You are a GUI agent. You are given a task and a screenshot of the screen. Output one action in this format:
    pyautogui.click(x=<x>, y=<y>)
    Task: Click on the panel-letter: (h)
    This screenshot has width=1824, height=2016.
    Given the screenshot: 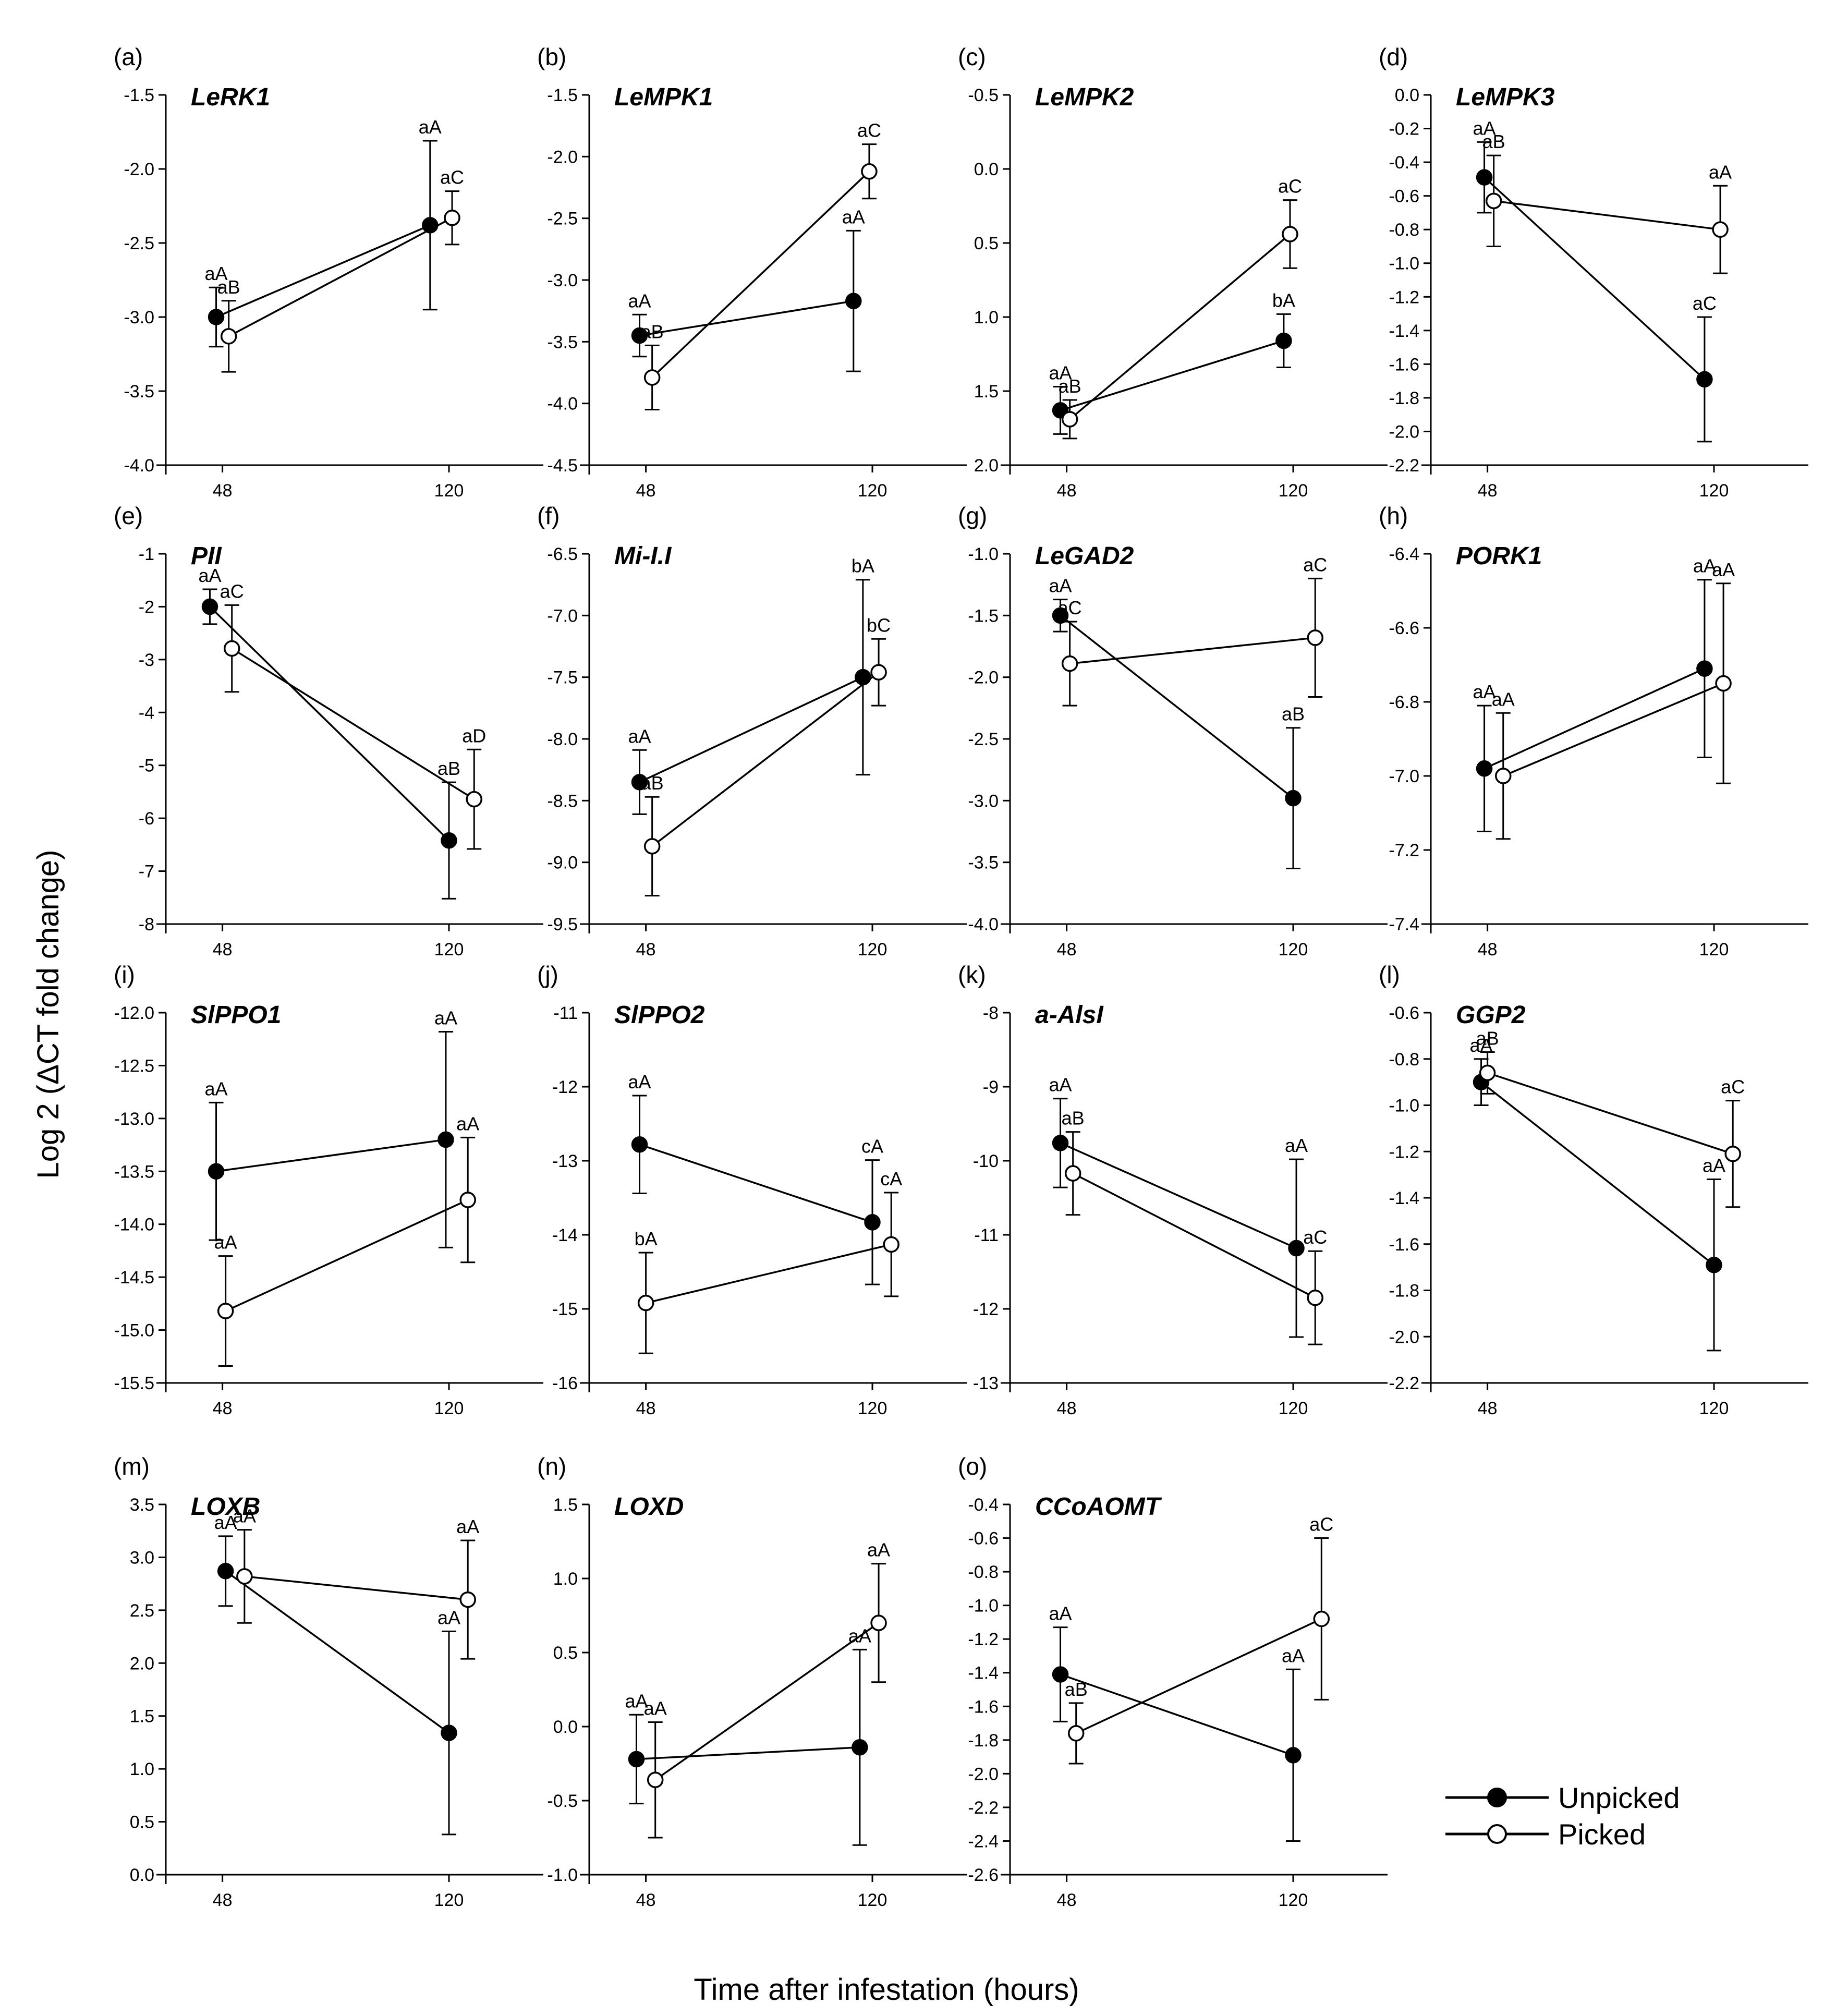 What is the action you would take?
    pyautogui.click(x=1393, y=515)
    